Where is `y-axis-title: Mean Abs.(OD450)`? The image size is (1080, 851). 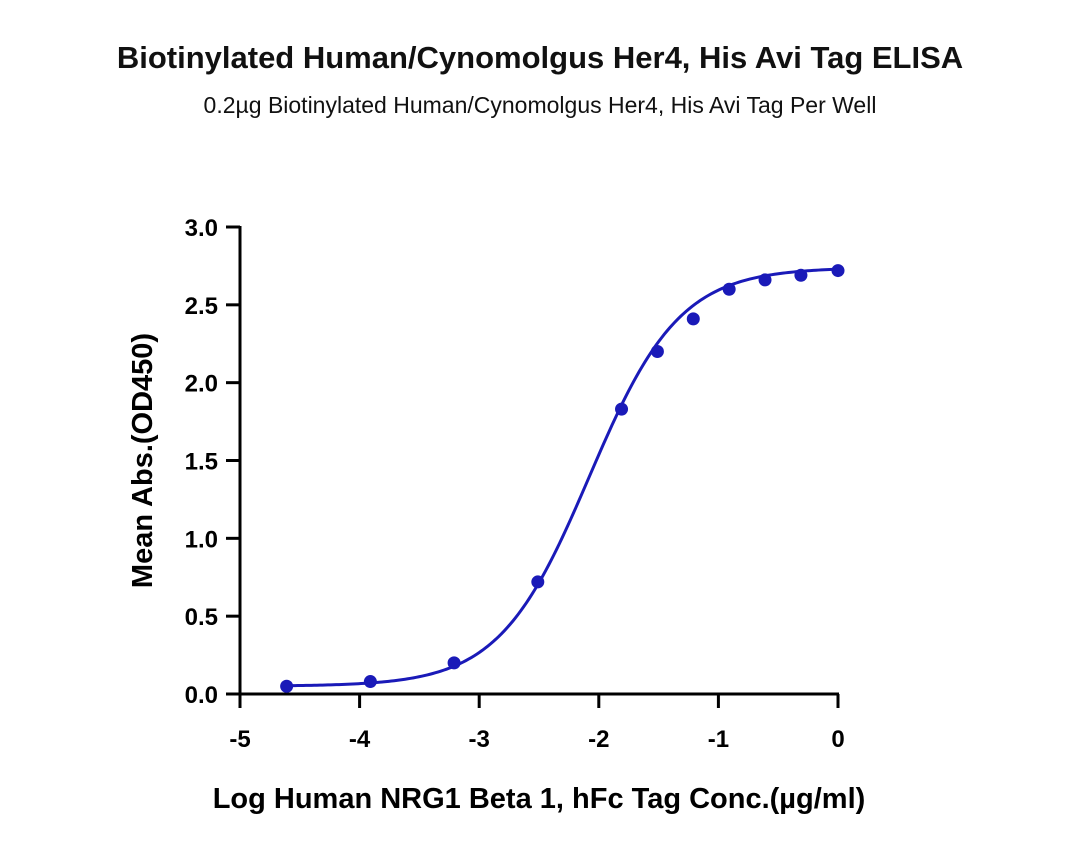 y-axis-title: Mean Abs.(OD450) is located at coordinates (143, 460).